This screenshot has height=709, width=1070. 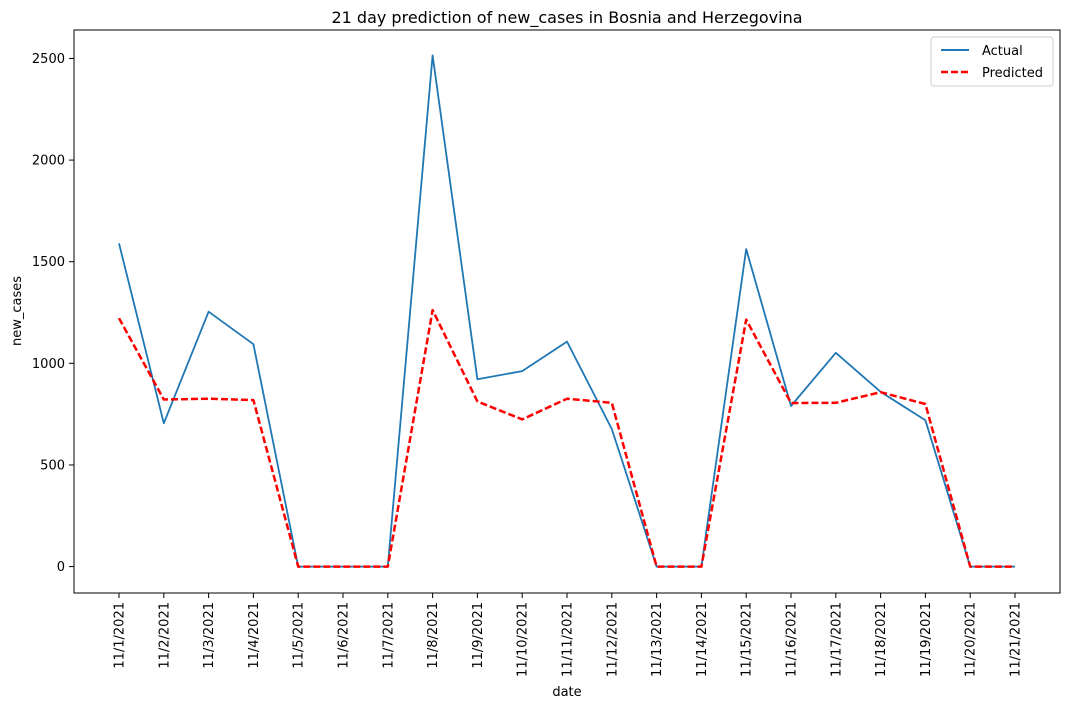 What do you see at coordinates (566, 692) in the screenshot?
I see `x-axis-label: date` at bounding box center [566, 692].